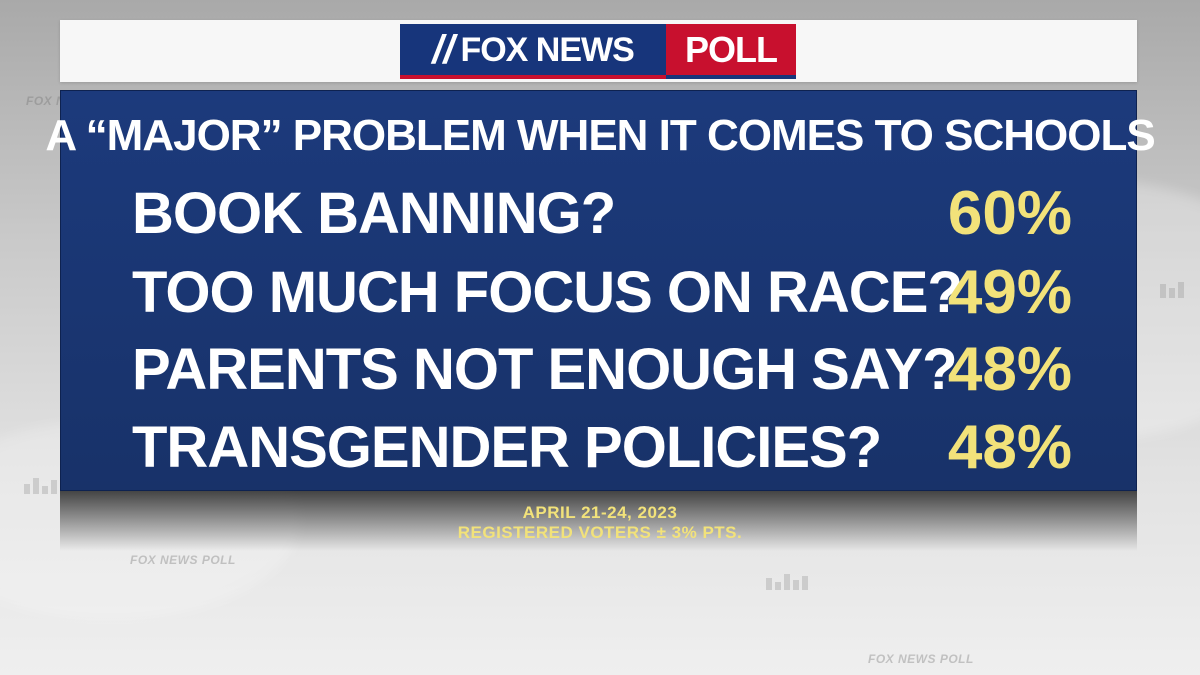 Image resolution: width=1200 pixels, height=675 pixels. Describe the element at coordinates (374, 213) in the screenshot. I see `poll-item-label: BOOK BANNING?` at that location.